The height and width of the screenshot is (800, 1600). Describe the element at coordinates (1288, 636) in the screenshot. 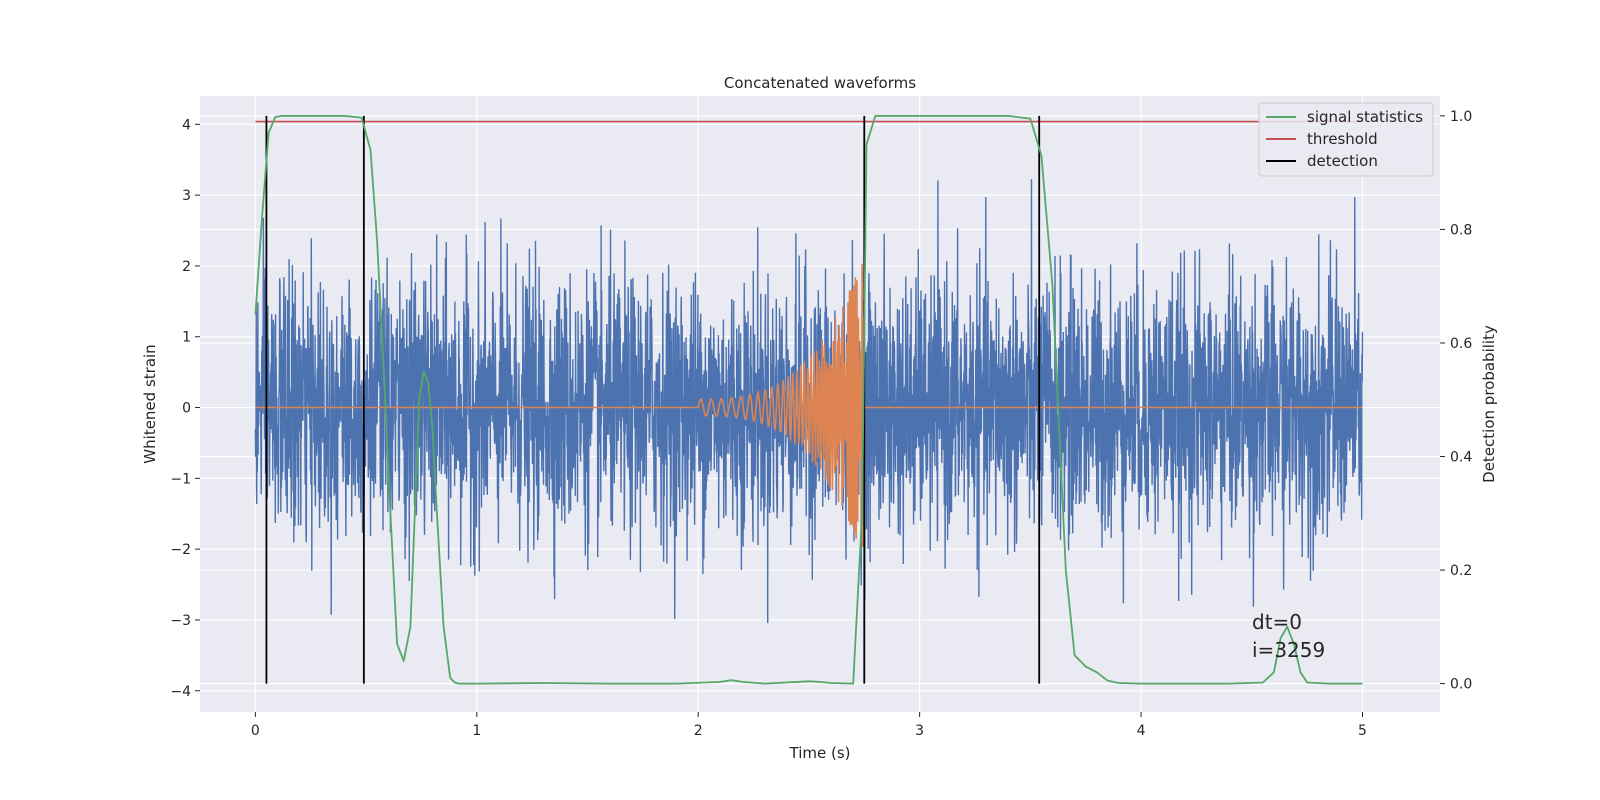

I see `annotation: dt=0 i=3259` at that location.